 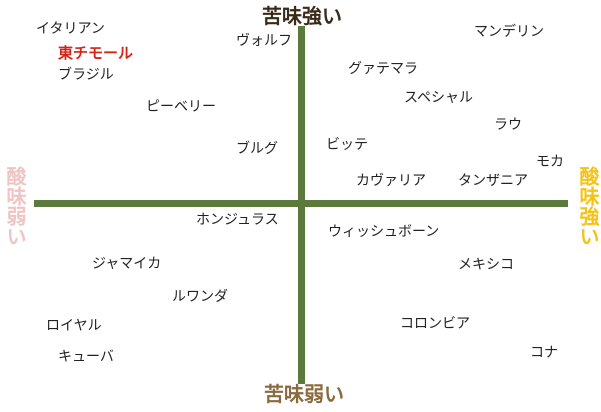 What do you see at coordinates (301, 203) in the screenshot?
I see `horizontal-axis-line` at bounding box center [301, 203].